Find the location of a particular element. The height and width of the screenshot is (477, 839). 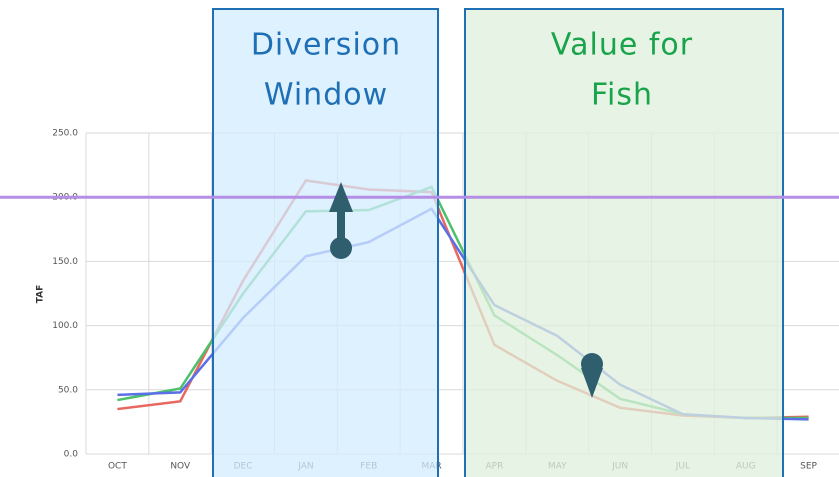

annotation-line: Diversion is located at coordinates (326, 45).